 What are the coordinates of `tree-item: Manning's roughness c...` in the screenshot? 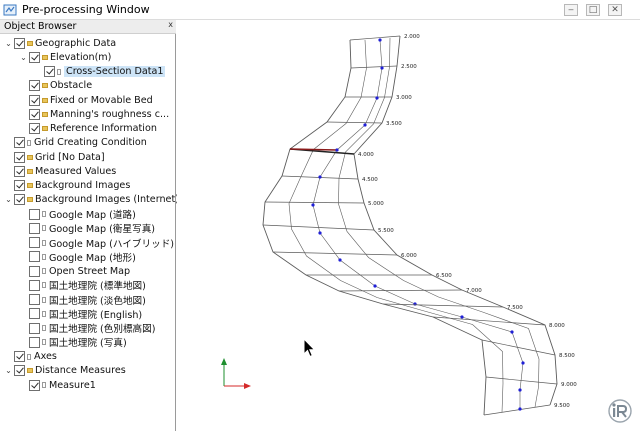 It's located at (94, 114).